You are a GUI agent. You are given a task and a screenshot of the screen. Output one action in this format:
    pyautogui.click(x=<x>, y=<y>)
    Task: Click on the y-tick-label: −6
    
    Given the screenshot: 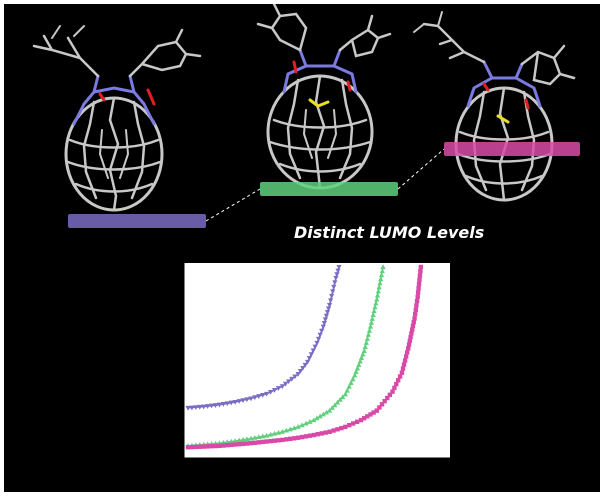 What is the action you would take?
    pyautogui.click(x=168, y=430)
    